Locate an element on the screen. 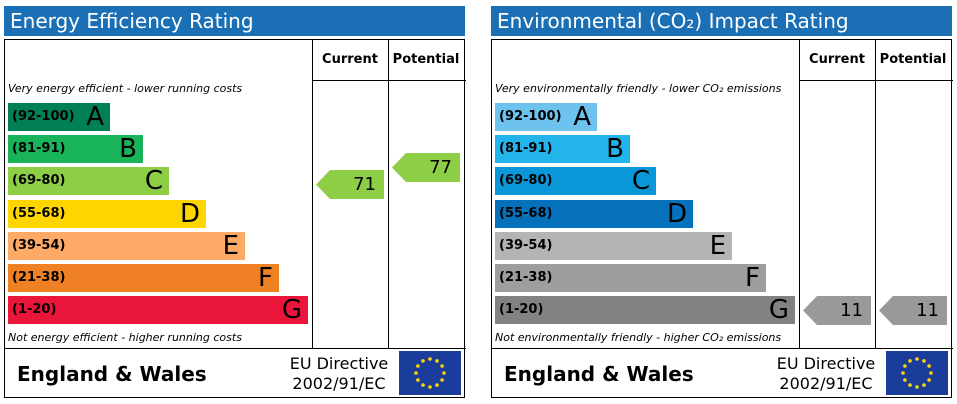 This screenshot has height=404, width=957. rating-value-potential: 77 is located at coordinates (440, 168).